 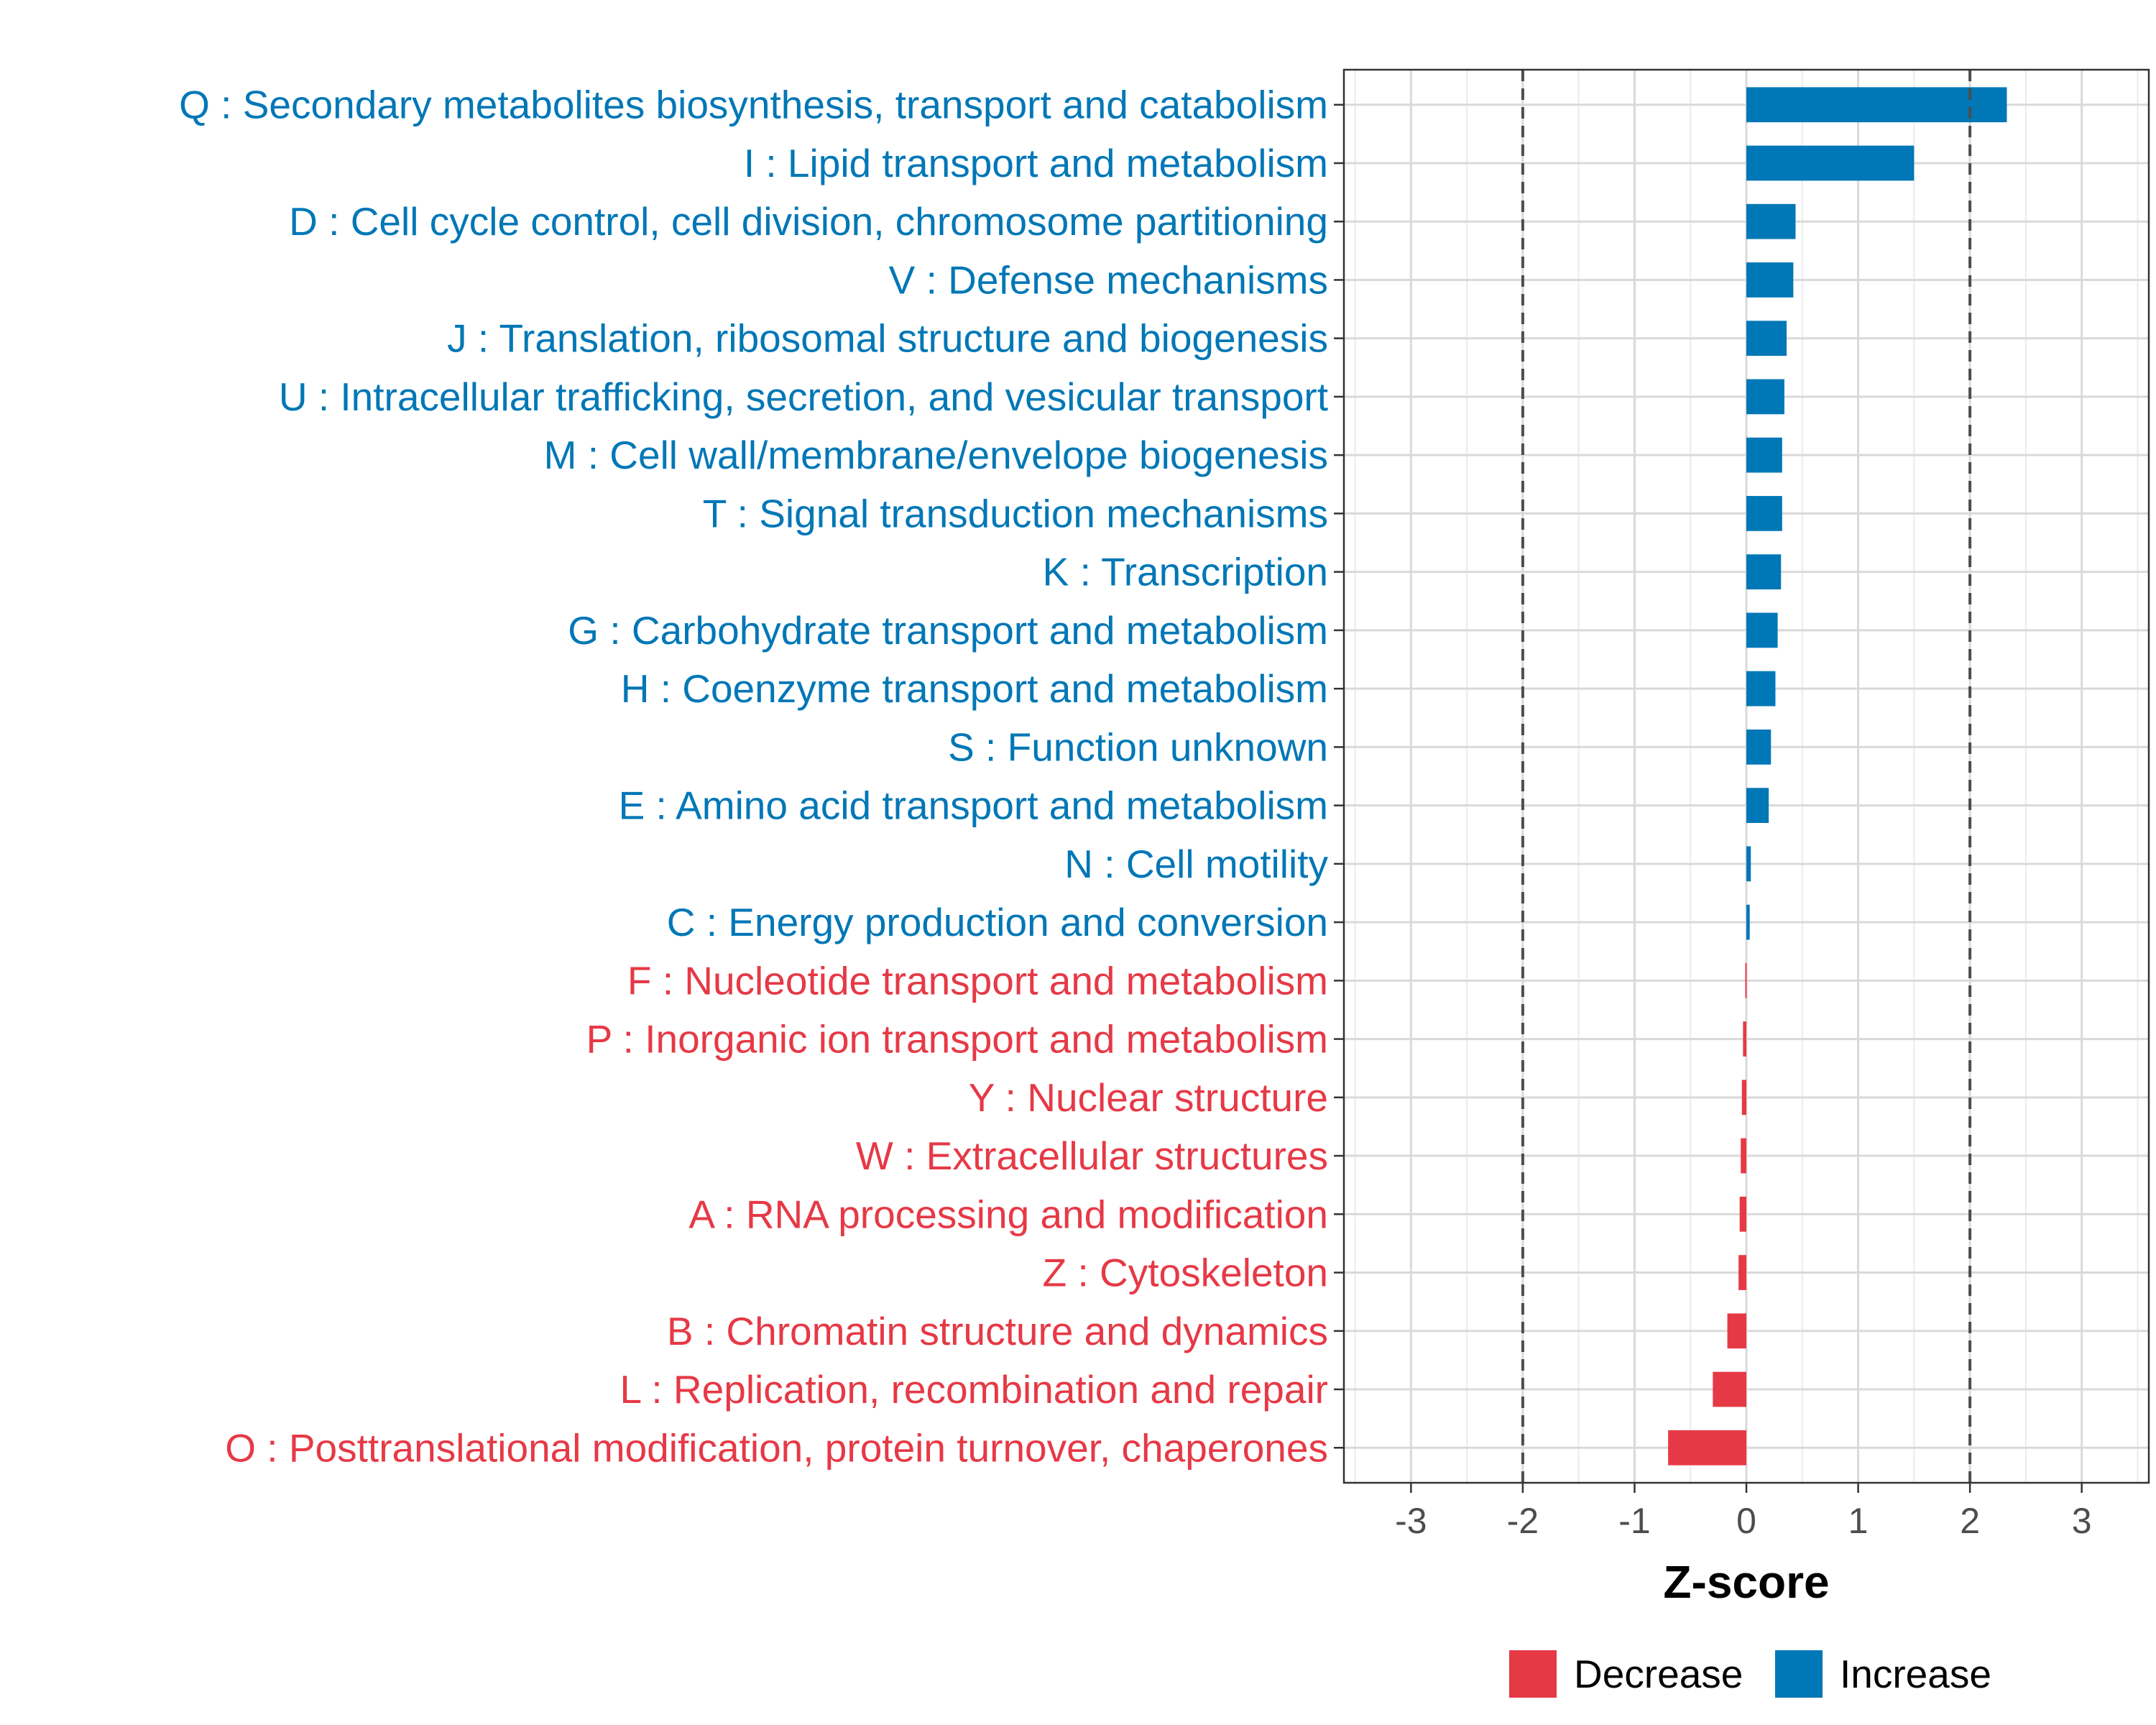 What do you see at coordinates (2082, 1521) in the screenshot?
I see `x-tick-label: 3` at bounding box center [2082, 1521].